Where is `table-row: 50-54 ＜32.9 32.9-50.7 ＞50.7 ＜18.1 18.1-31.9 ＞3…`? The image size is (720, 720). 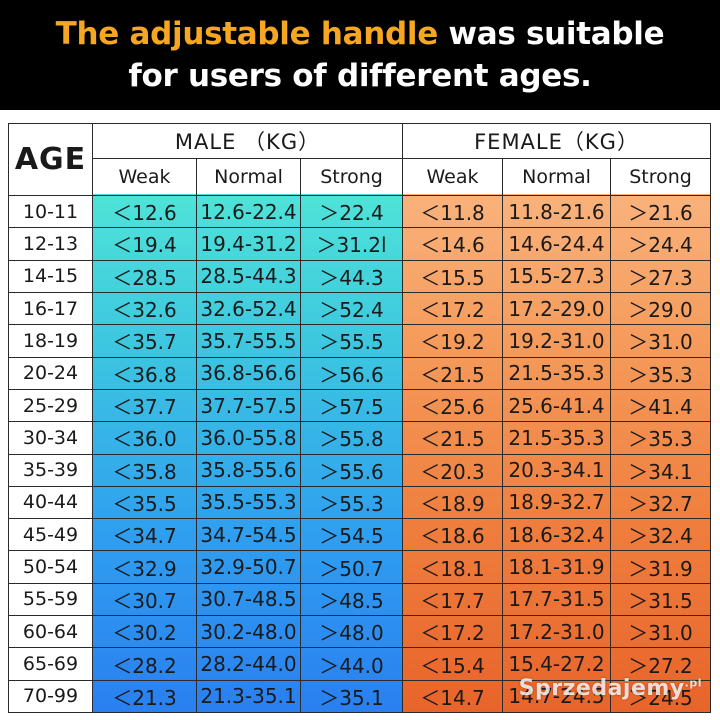 table-row: 50-54 ＜32.9 32.9-50.7 ＞50.7 ＜18.1 18.1-31.9 ＞3… is located at coordinates (360, 567).